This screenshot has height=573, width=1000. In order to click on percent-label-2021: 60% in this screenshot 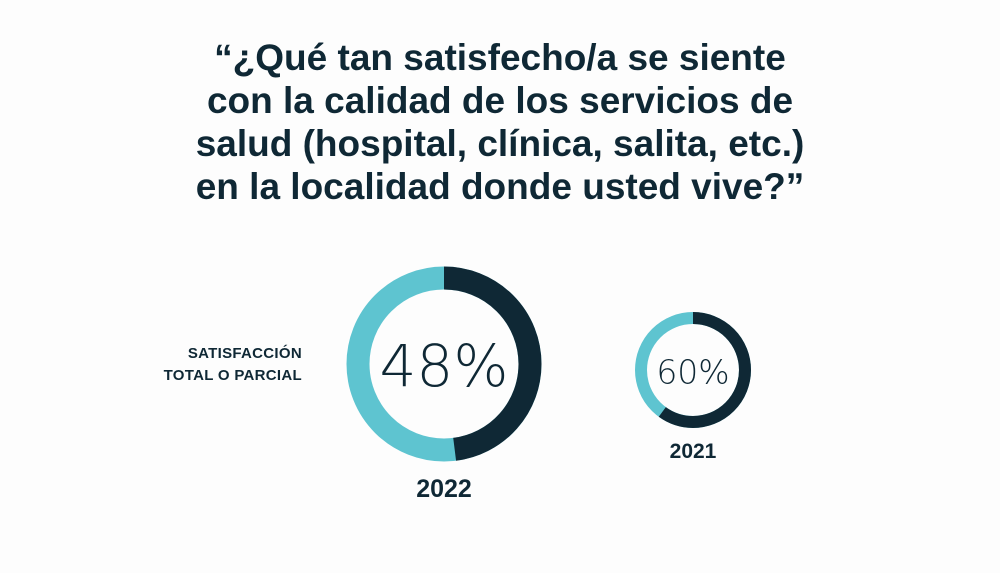, I will do `click(692, 372)`.